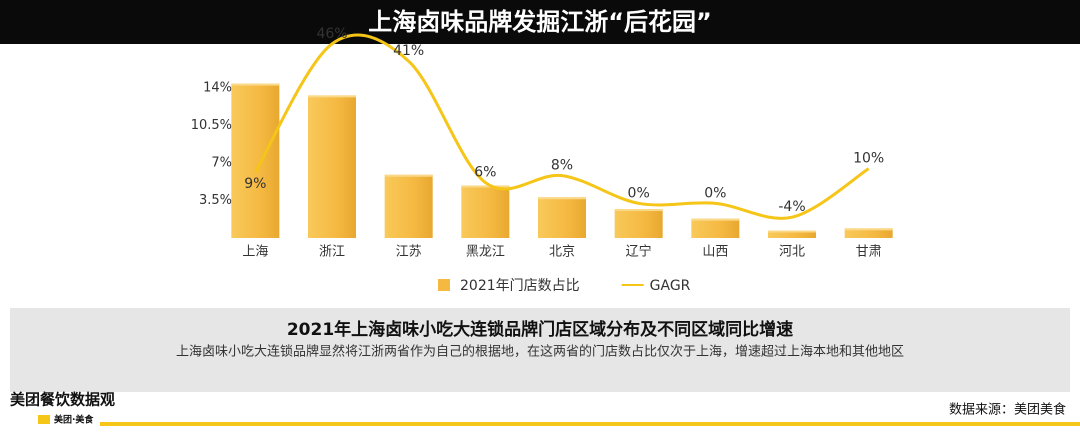 The image size is (1080, 436). I want to click on footer-sub-brand: 美团·美食, so click(74, 420).